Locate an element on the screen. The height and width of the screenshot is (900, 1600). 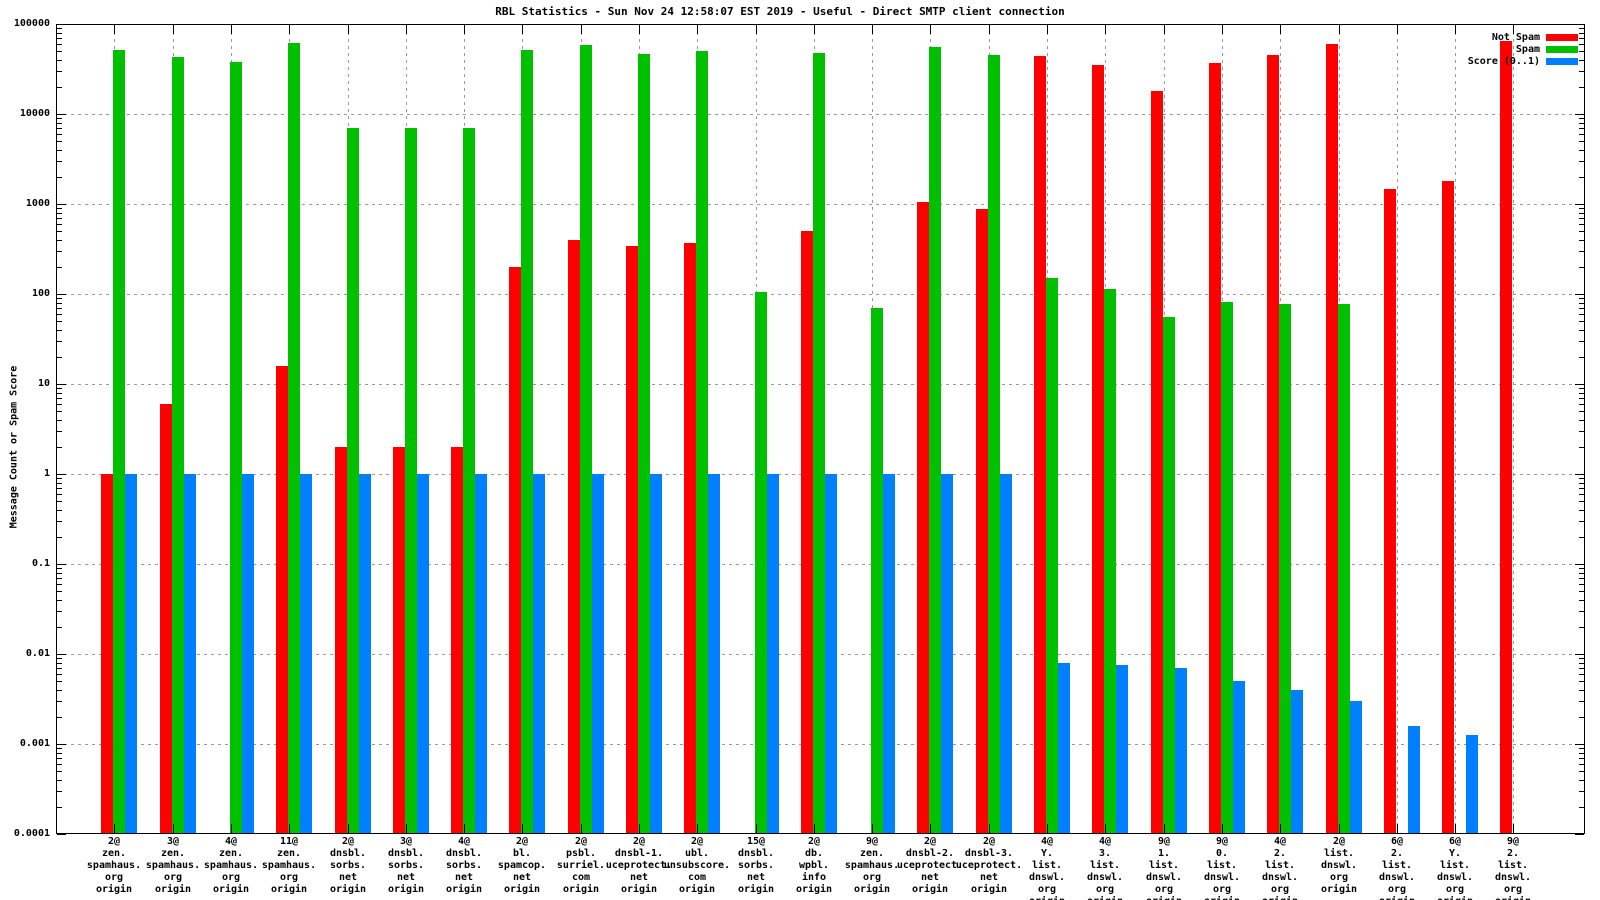
x-category-label-line: 2. is located at coordinates (1513, 853).